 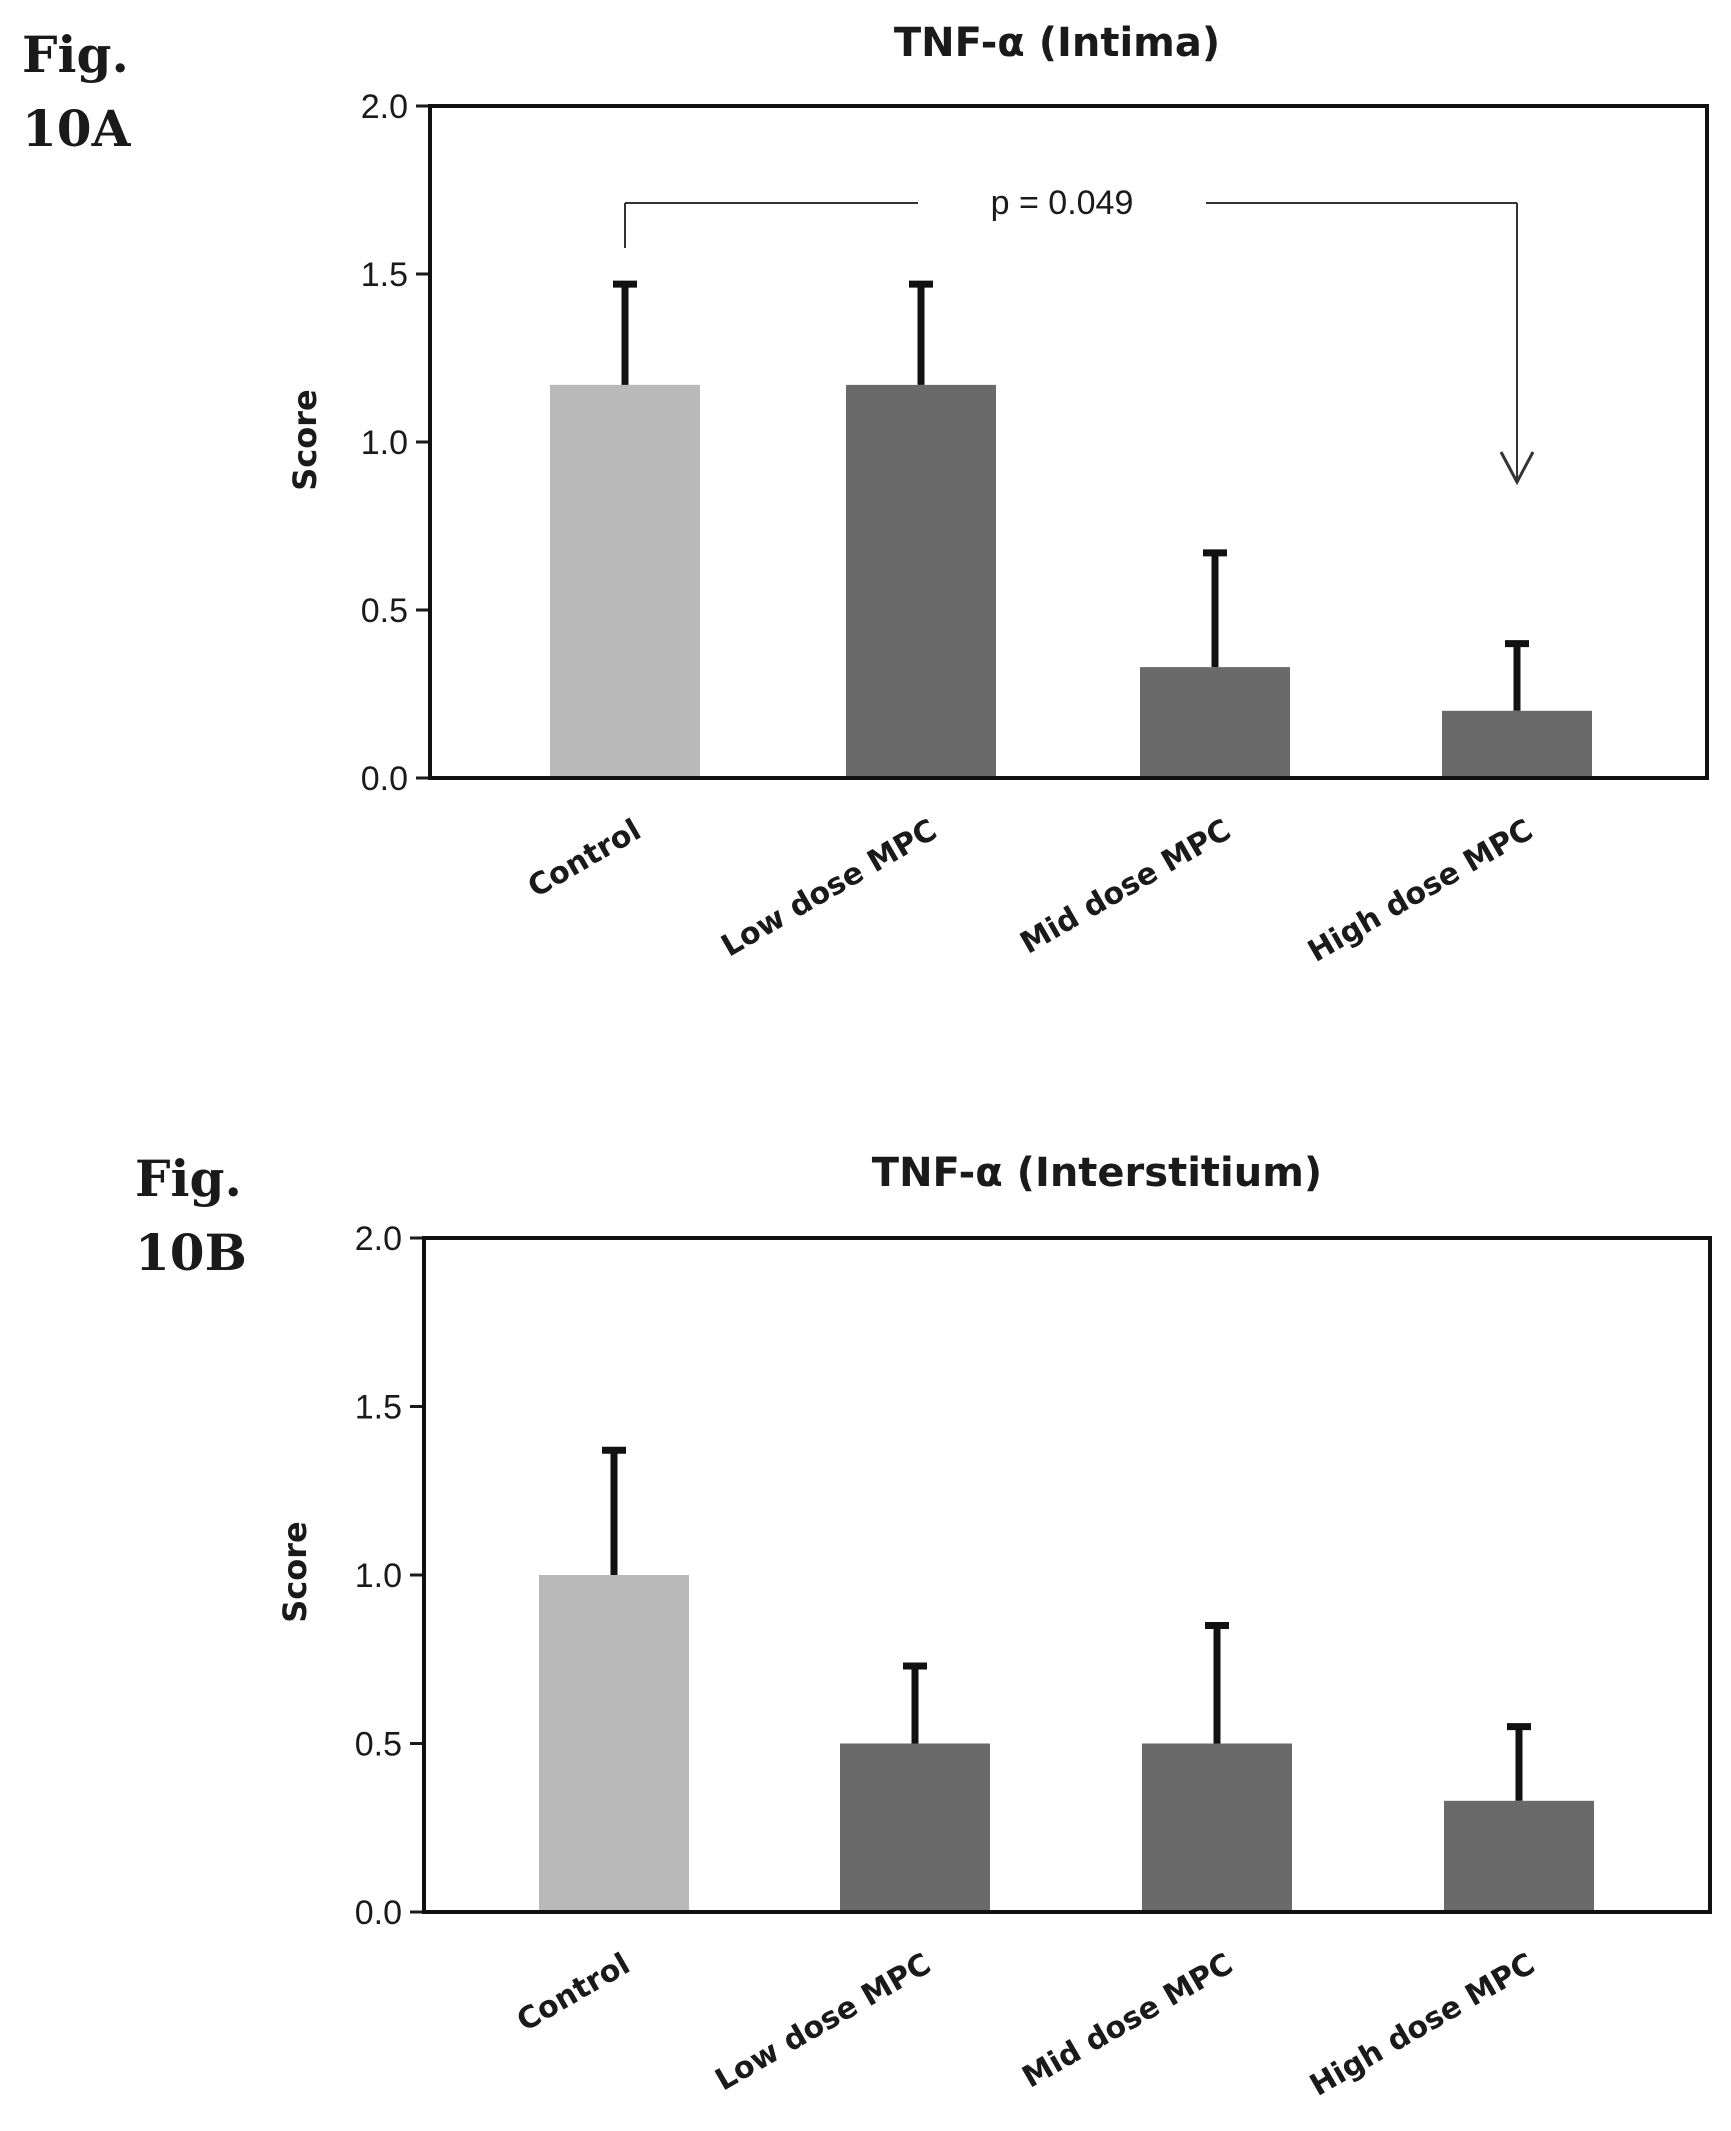 What do you see at coordinates (378, 1239) in the screenshot?
I see `chart-b-ytick-label: 2.0` at bounding box center [378, 1239].